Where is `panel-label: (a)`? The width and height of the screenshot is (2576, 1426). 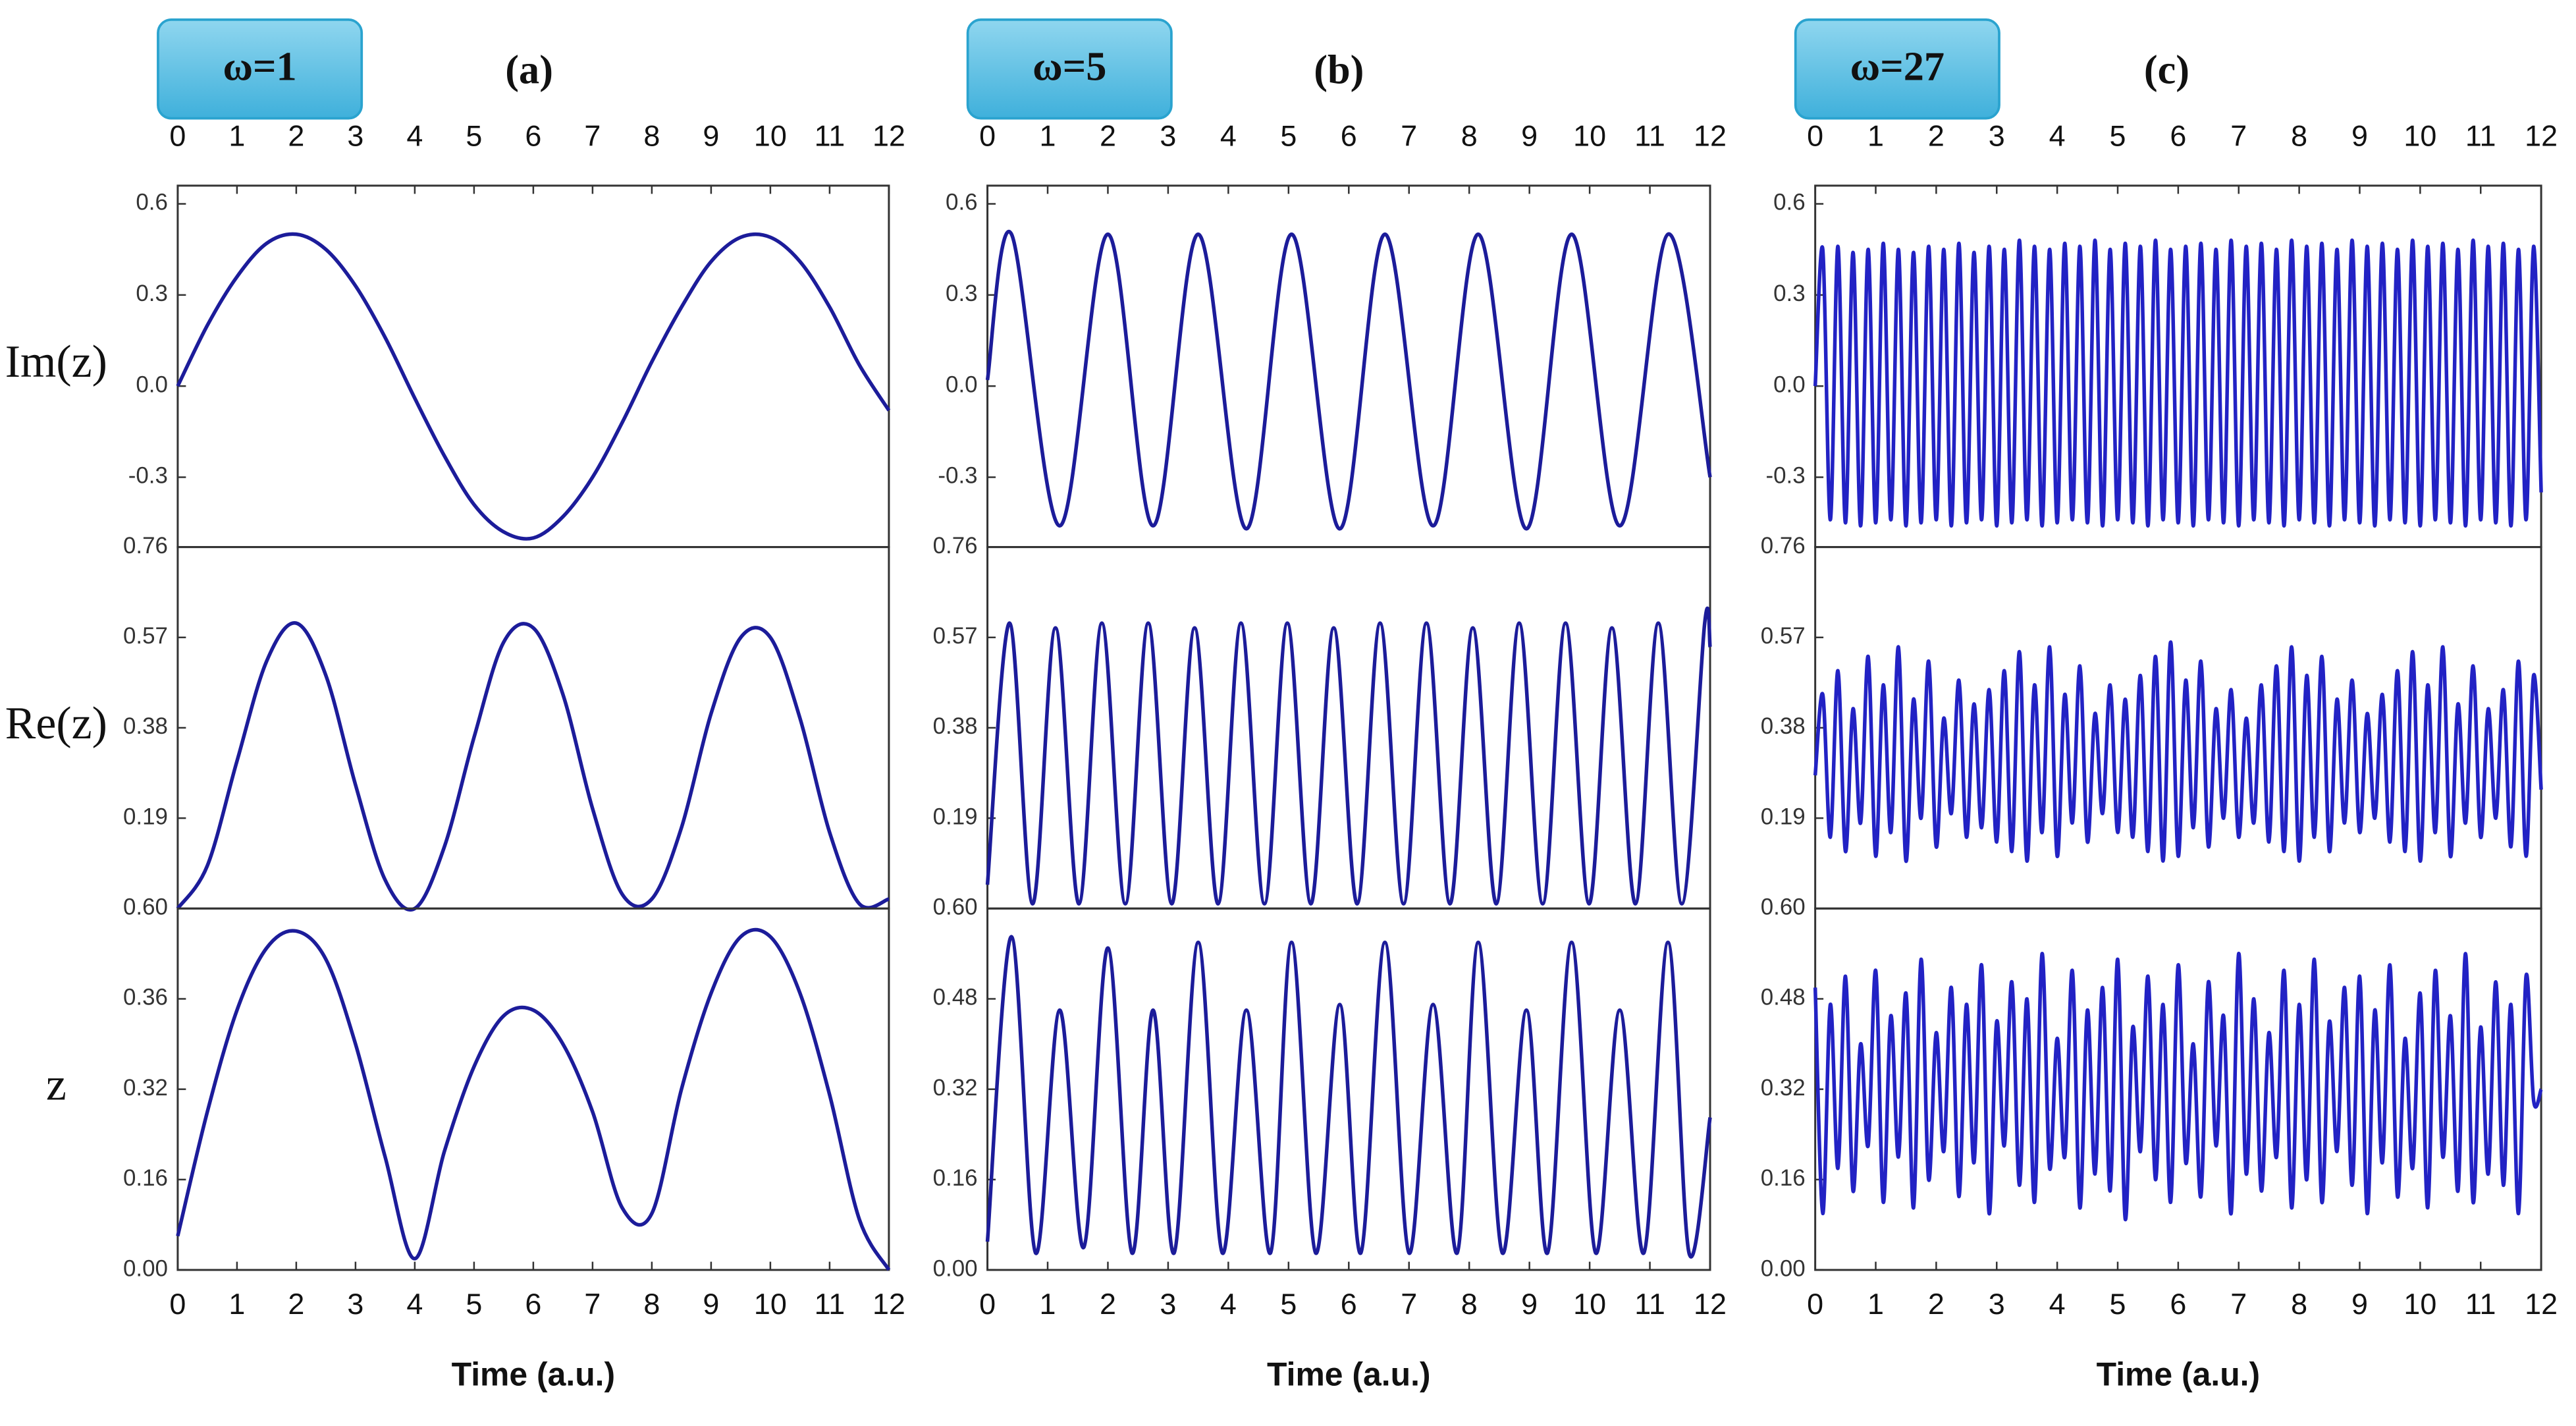
panel-label: (a) is located at coordinates (529, 70).